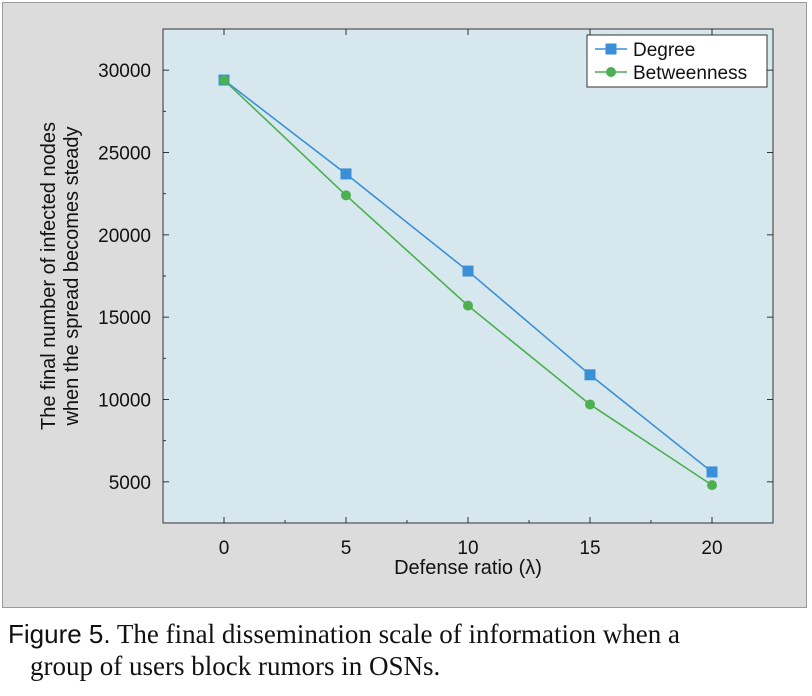  Describe the element at coordinates (711, 548) in the screenshot. I see `x-tick-label: 20` at that location.